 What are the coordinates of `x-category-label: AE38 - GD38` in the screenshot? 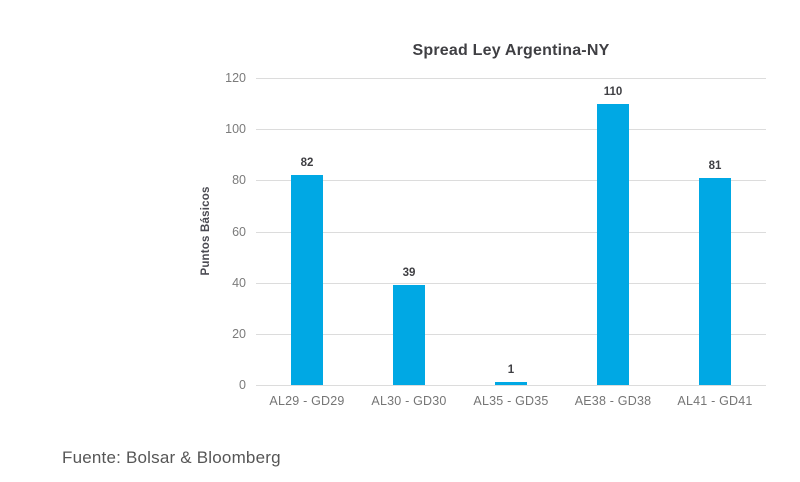 It's located at (613, 401).